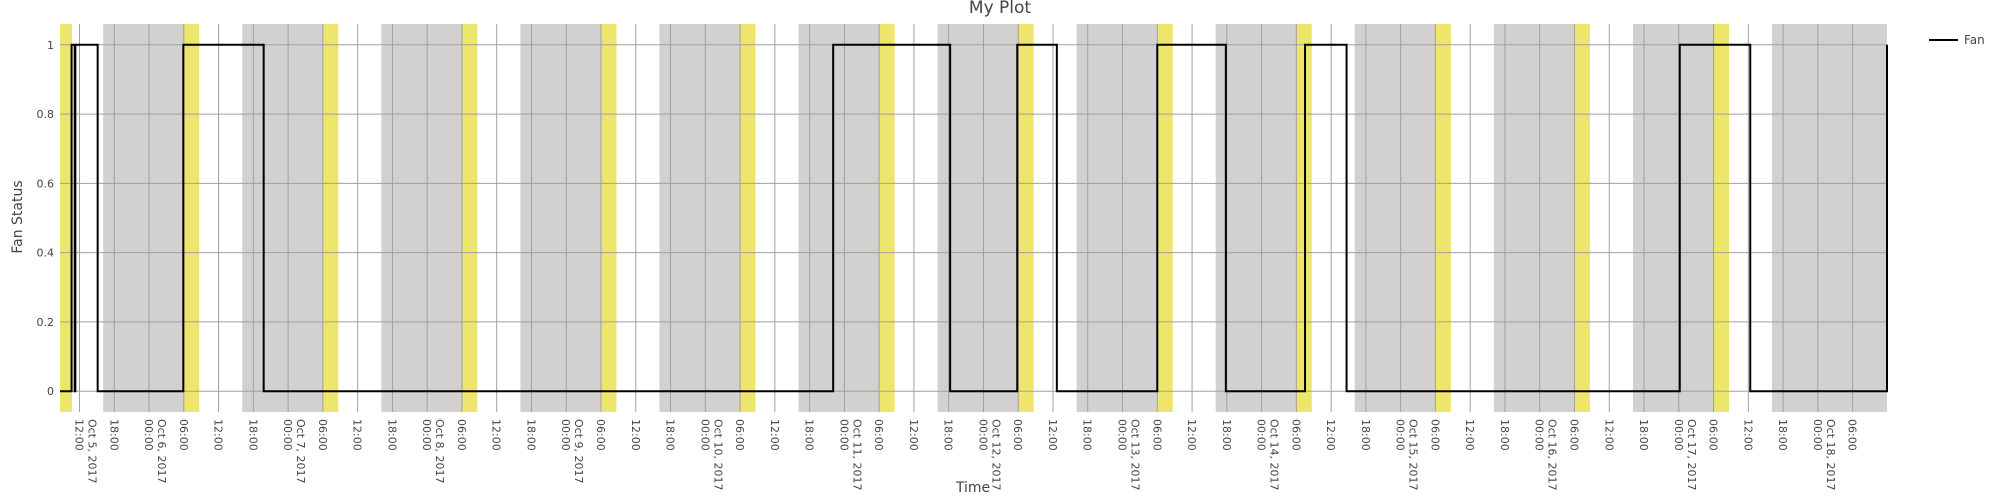 This screenshot has height=500, width=2000. I want to click on x-tick-date: Oct 17, 2017, so click(1691, 455).